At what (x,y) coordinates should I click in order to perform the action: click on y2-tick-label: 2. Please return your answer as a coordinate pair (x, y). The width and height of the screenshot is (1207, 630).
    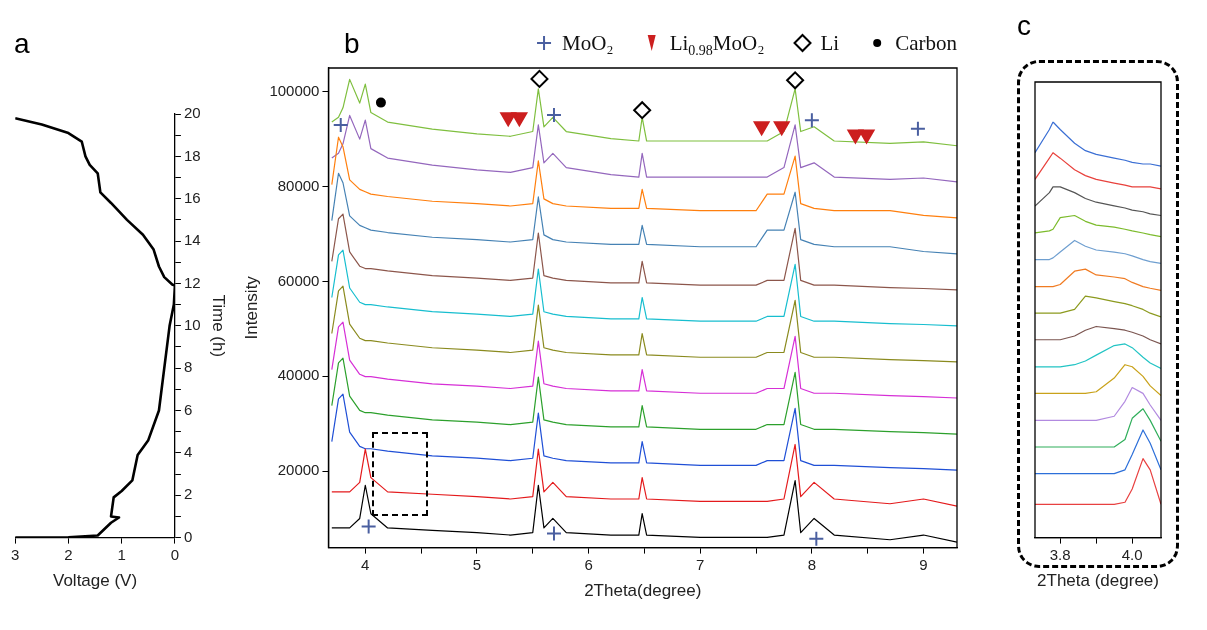
    Looking at the image, I should click on (188, 494).